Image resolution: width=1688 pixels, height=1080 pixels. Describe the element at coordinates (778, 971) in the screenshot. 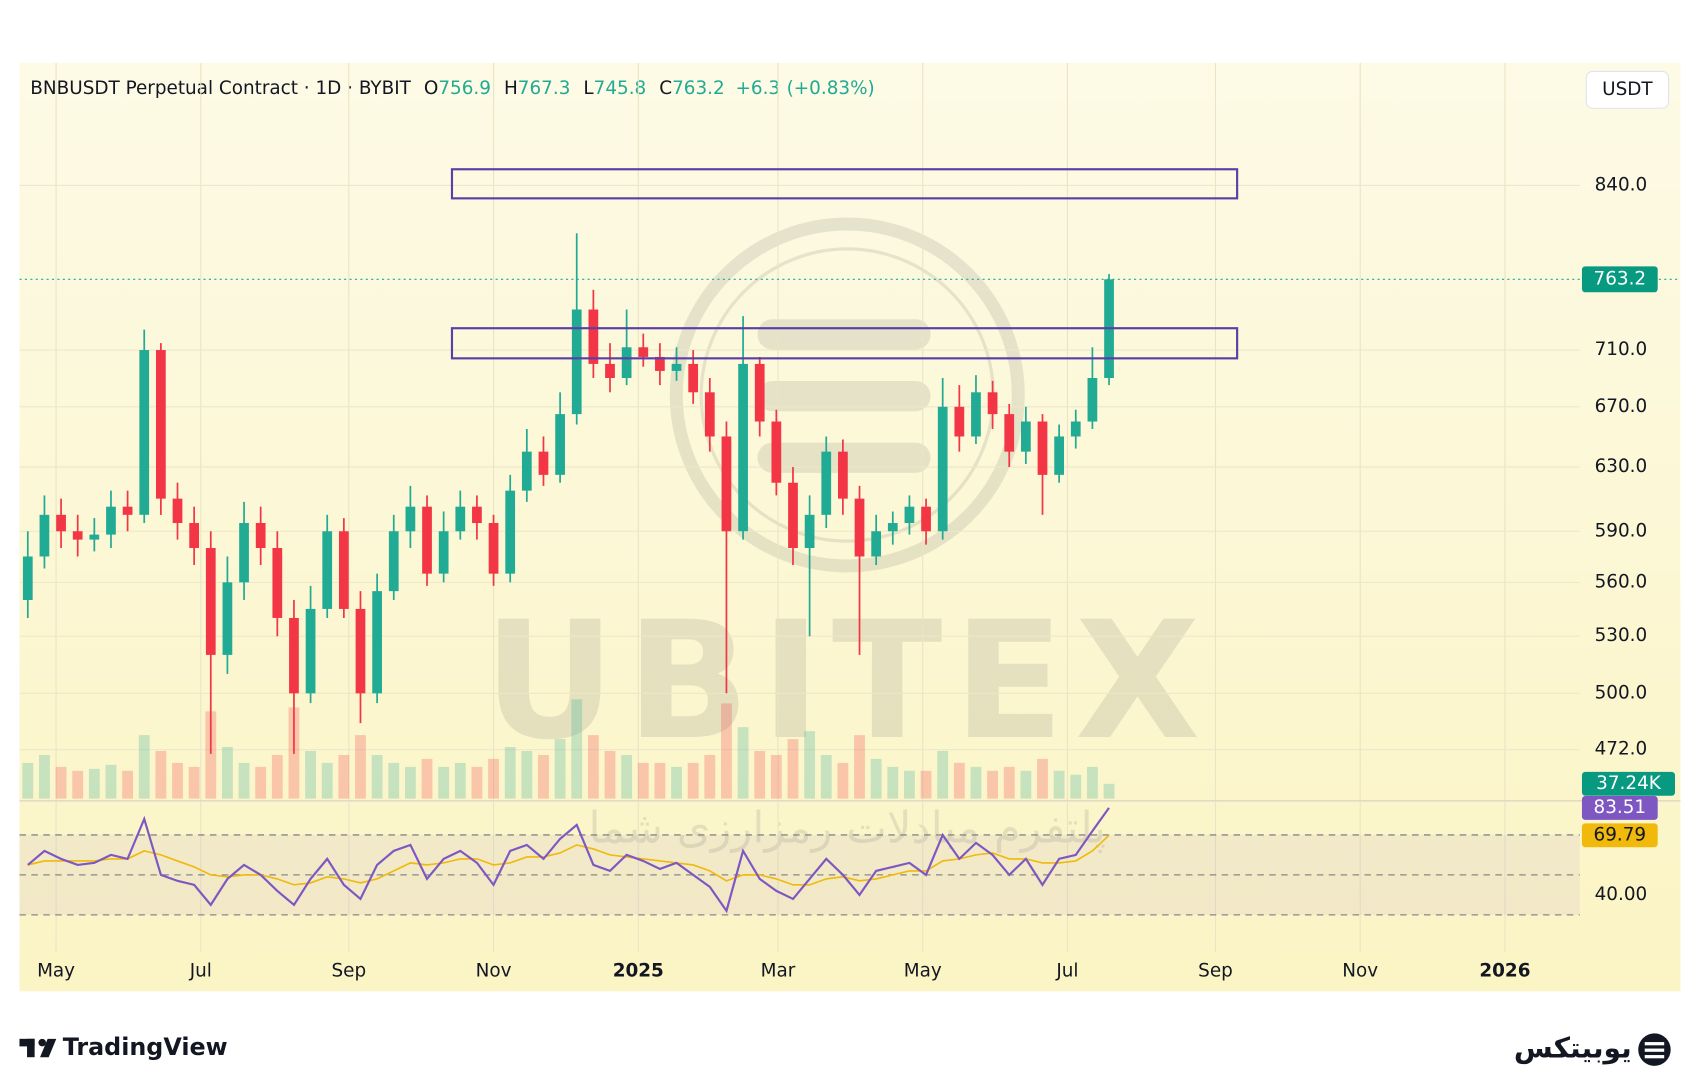

I see `x-tick-label: Mar` at that location.